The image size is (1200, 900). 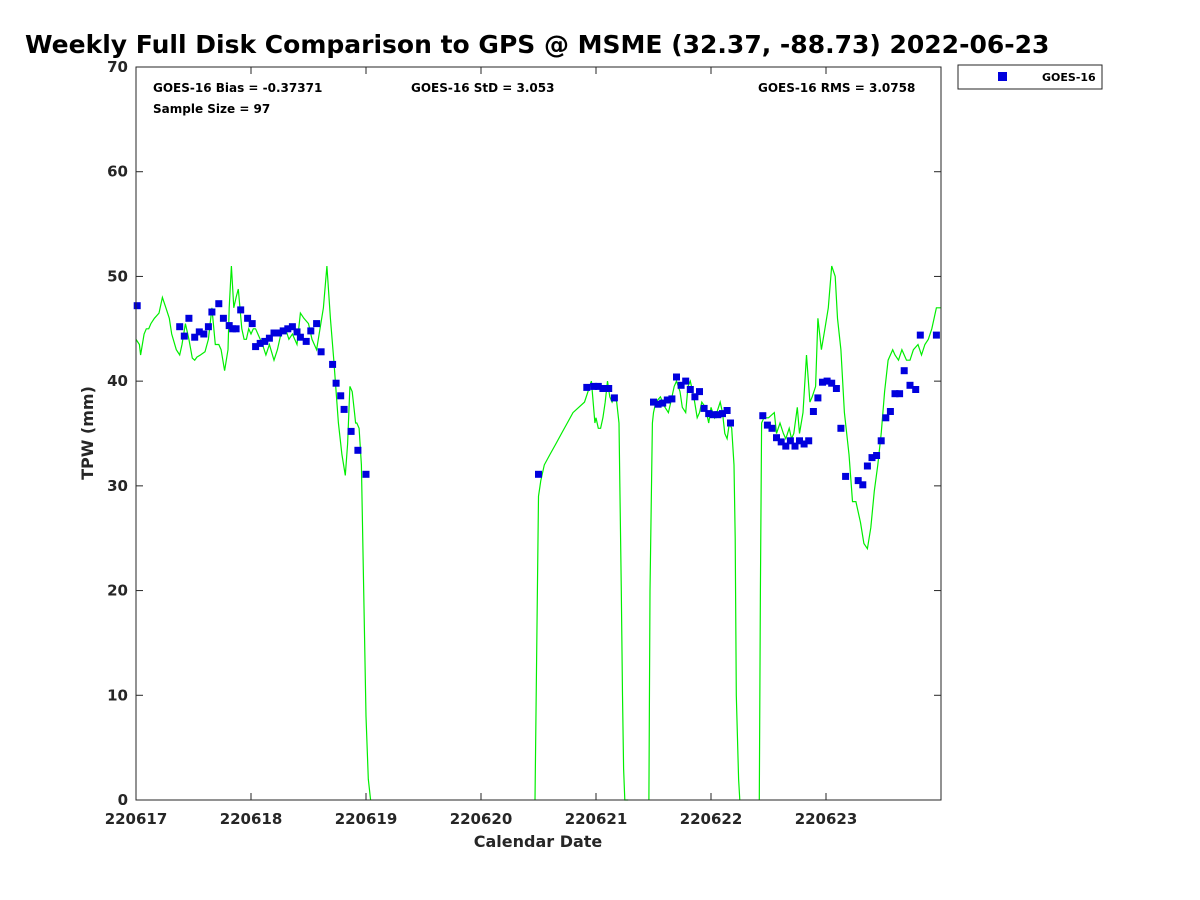 What do you see at coordinates (211, 109) in the screenshot?
I see `sample-size-stat: Sample Size = 97` at bounding box center [211, 109].